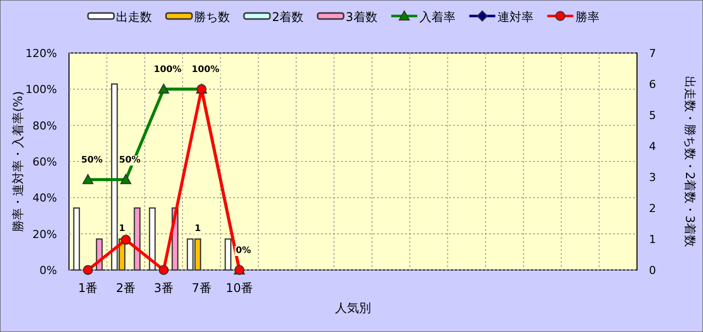  I want to click on y-tick-label: 0%, so click(48, 270).